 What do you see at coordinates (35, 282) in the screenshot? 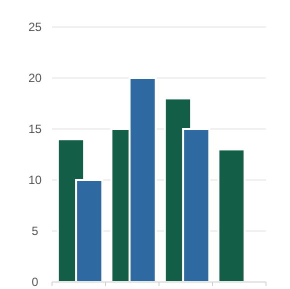
I see `y-tick-label: 0` at bounding box center [35, 282].